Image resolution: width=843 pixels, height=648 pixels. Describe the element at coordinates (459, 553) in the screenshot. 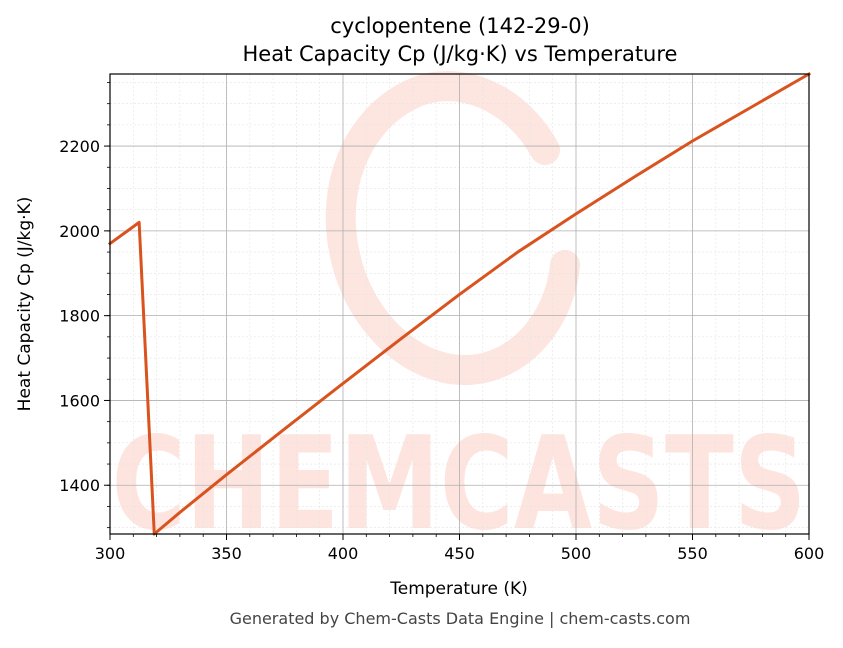

I see `x-tick-label: 450` at that location.